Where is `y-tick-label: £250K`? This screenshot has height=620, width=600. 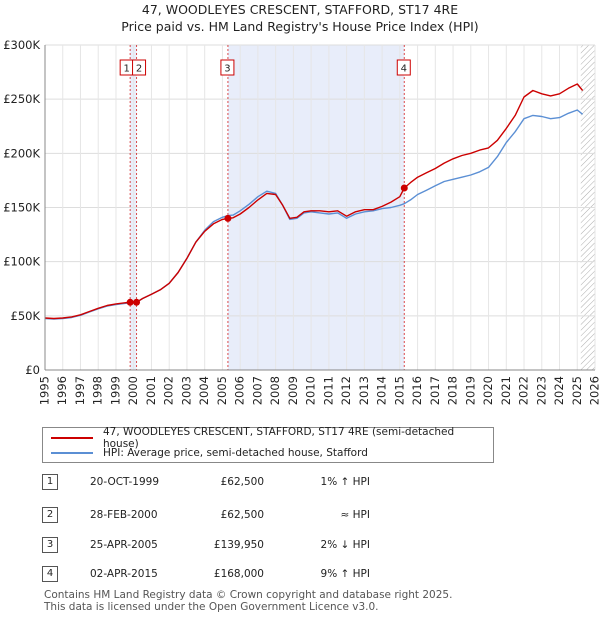 y-tick-label: £250K is located at coordinates (21, 99).